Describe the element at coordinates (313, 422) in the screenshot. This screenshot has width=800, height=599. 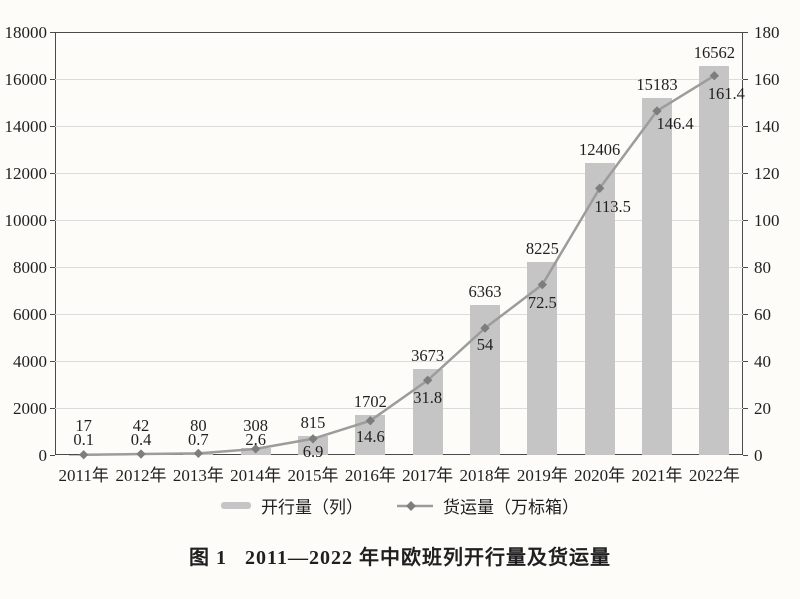
I see `bar-value-label: 815` at that location.